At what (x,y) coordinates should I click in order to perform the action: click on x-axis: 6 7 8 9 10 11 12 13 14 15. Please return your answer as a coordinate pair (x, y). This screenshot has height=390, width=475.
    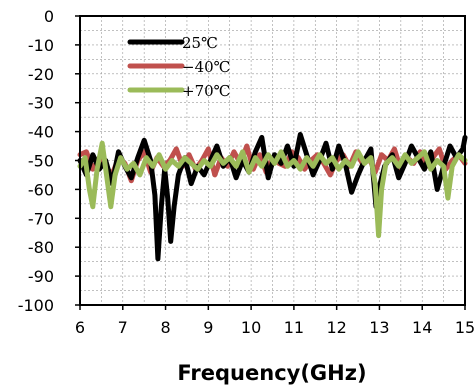
    Looking at the image, I should click on (275, 321).